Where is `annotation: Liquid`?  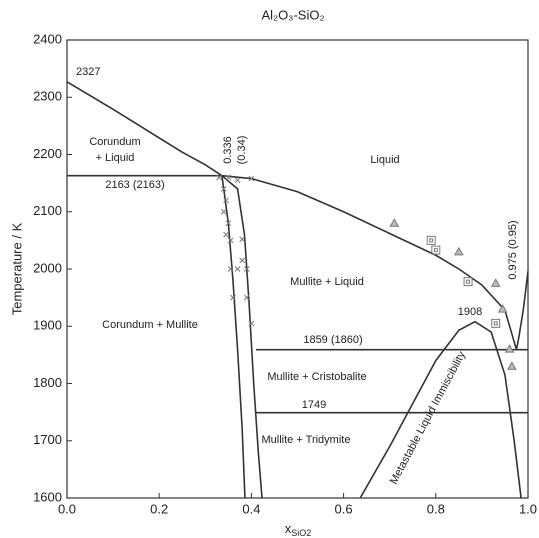 annotation: Liquid is located at coordinates (384, 160).